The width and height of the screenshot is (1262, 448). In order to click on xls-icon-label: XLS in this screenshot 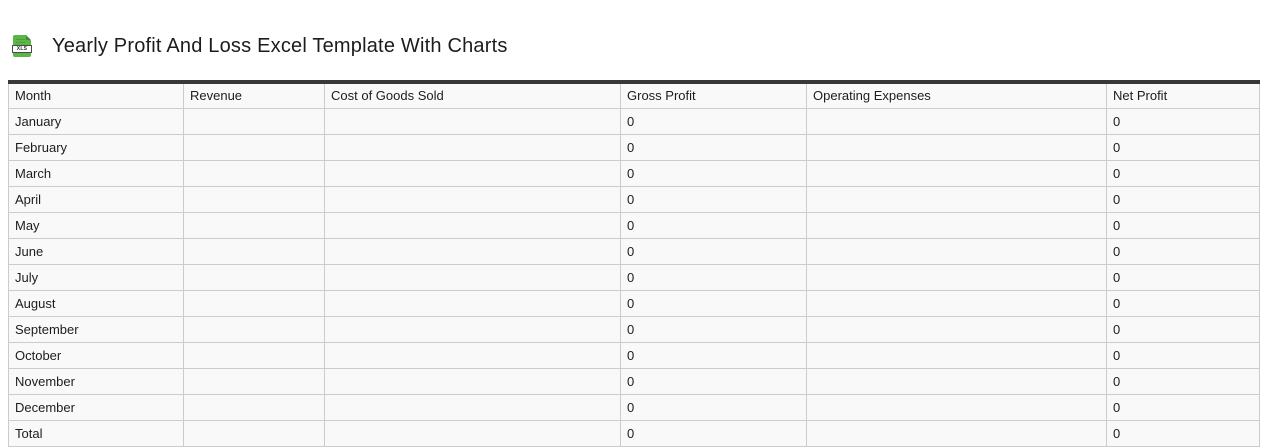, I will do `click(22, 49)`.